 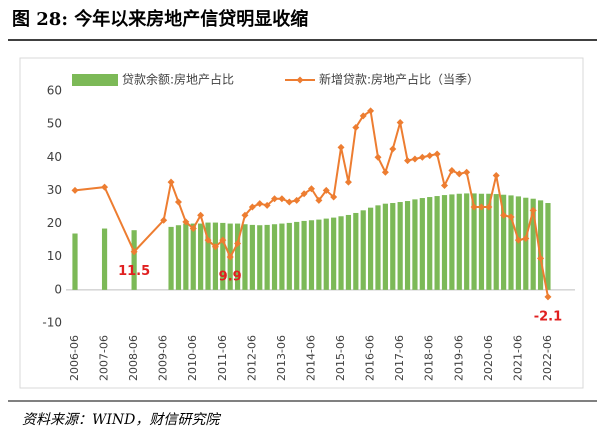 What do you see at coordinates (251, 358) in the screenshot?
I see `x-tick-label: 2012-06` at bounding box center [251, 358].